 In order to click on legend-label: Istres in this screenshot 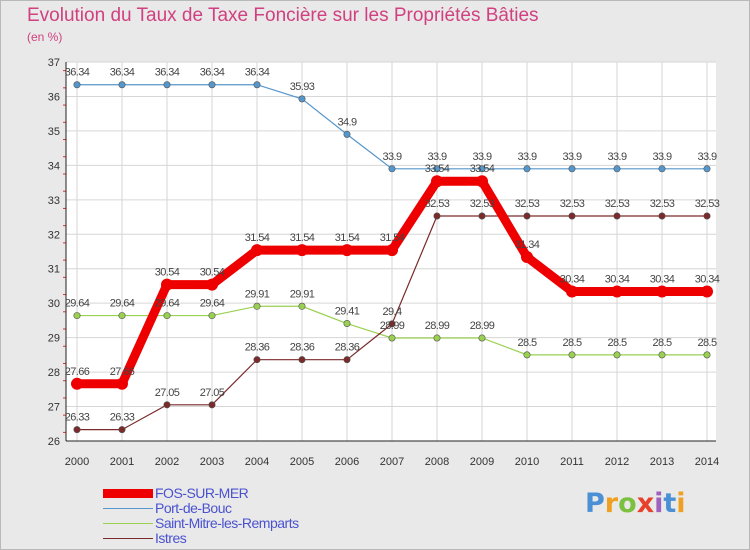, I will do `click(171, 538)`.